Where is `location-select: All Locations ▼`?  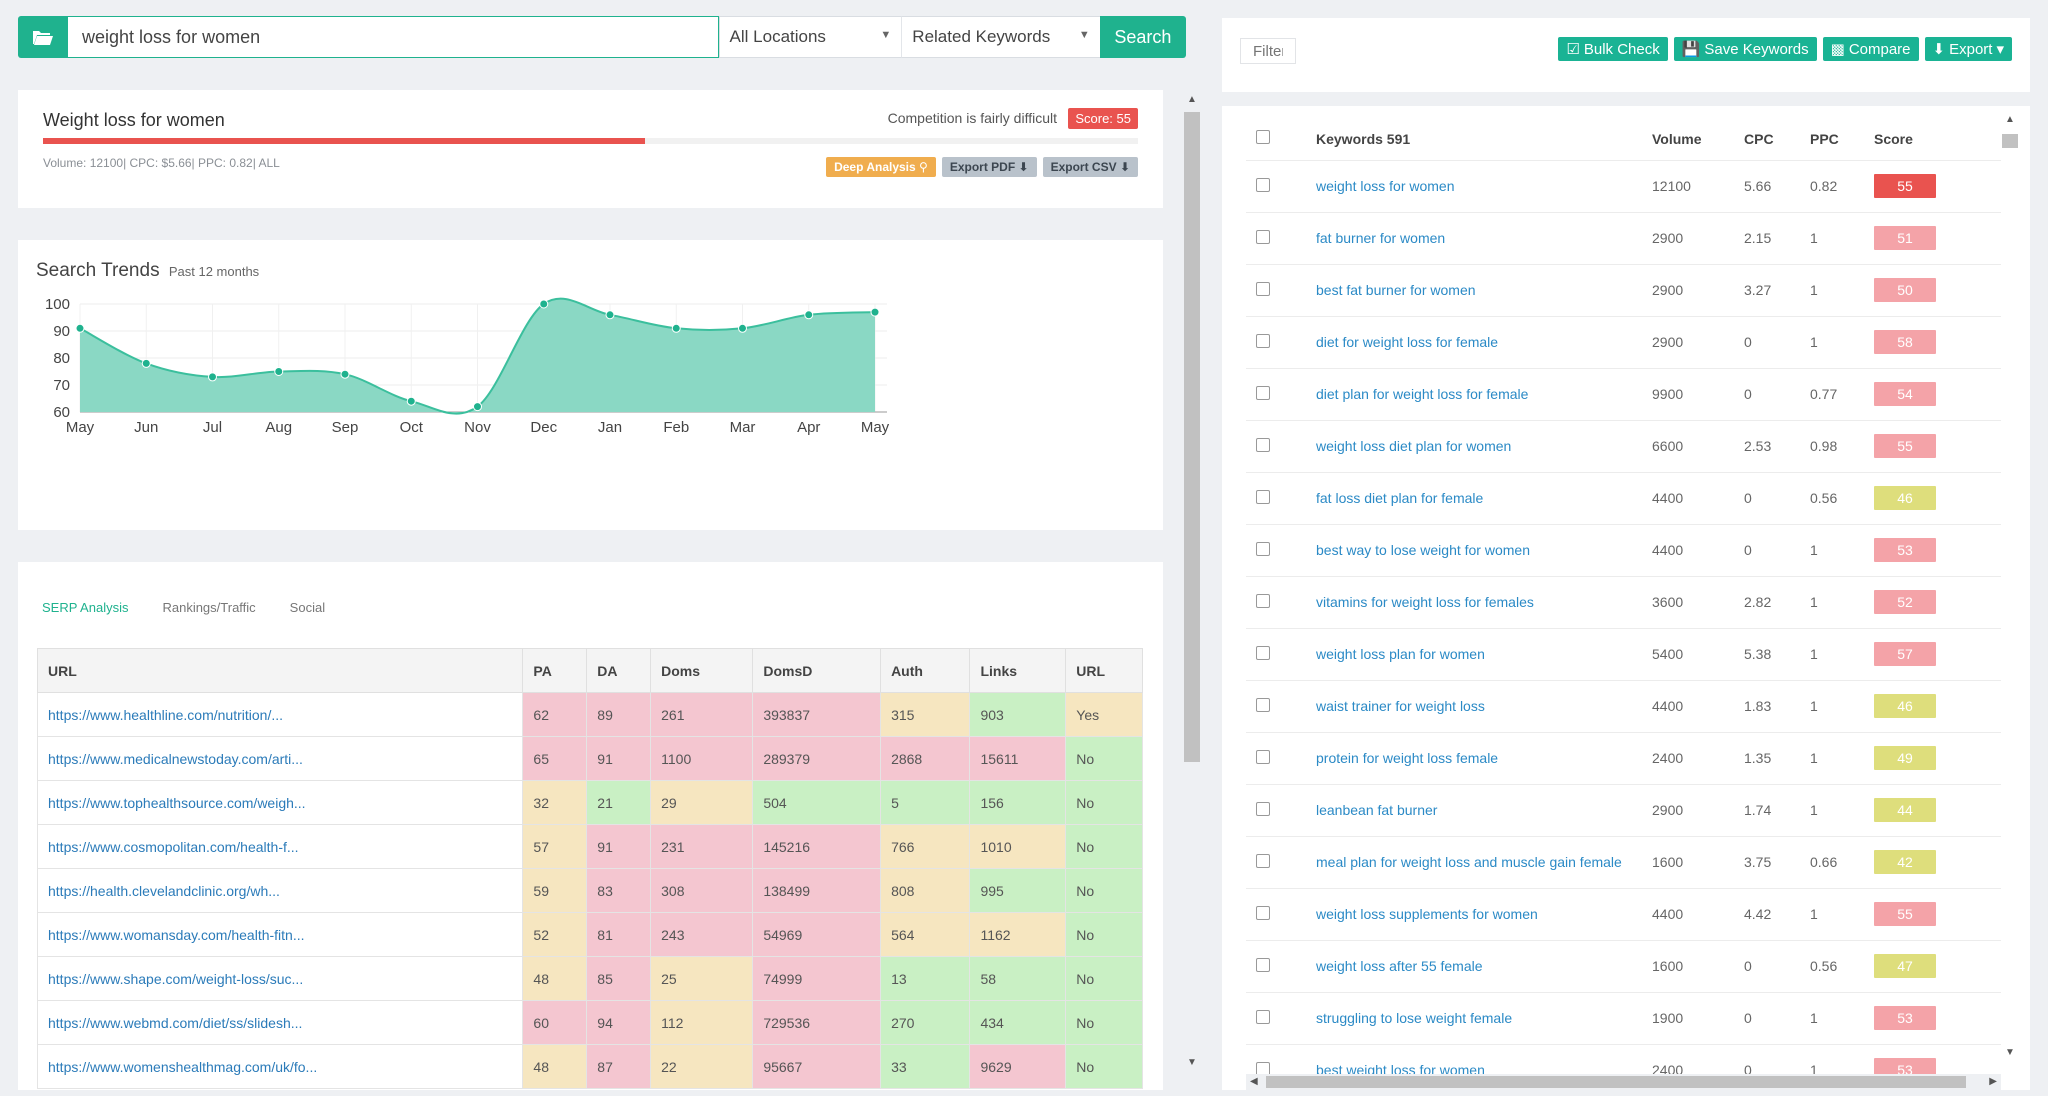 location-select: All Locations ▼ is located at coordinates (810, 37).